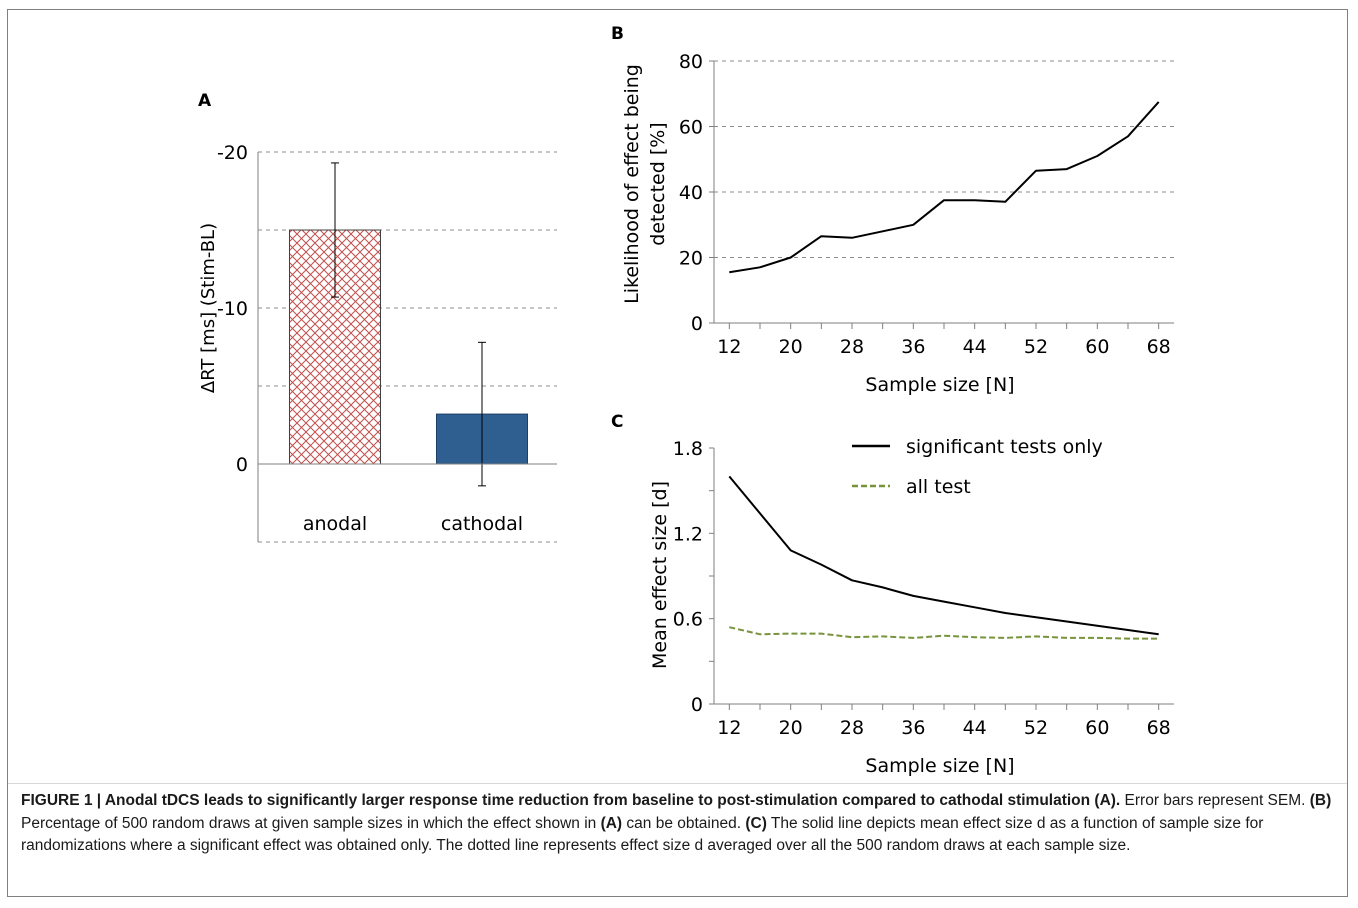 This screenshot has height=908, width=1358. What do you see at coordinates (939, 385) in the screenshot?
I see `panel-b-x-label: Sample size [N]` at bounding box center [939, 385].